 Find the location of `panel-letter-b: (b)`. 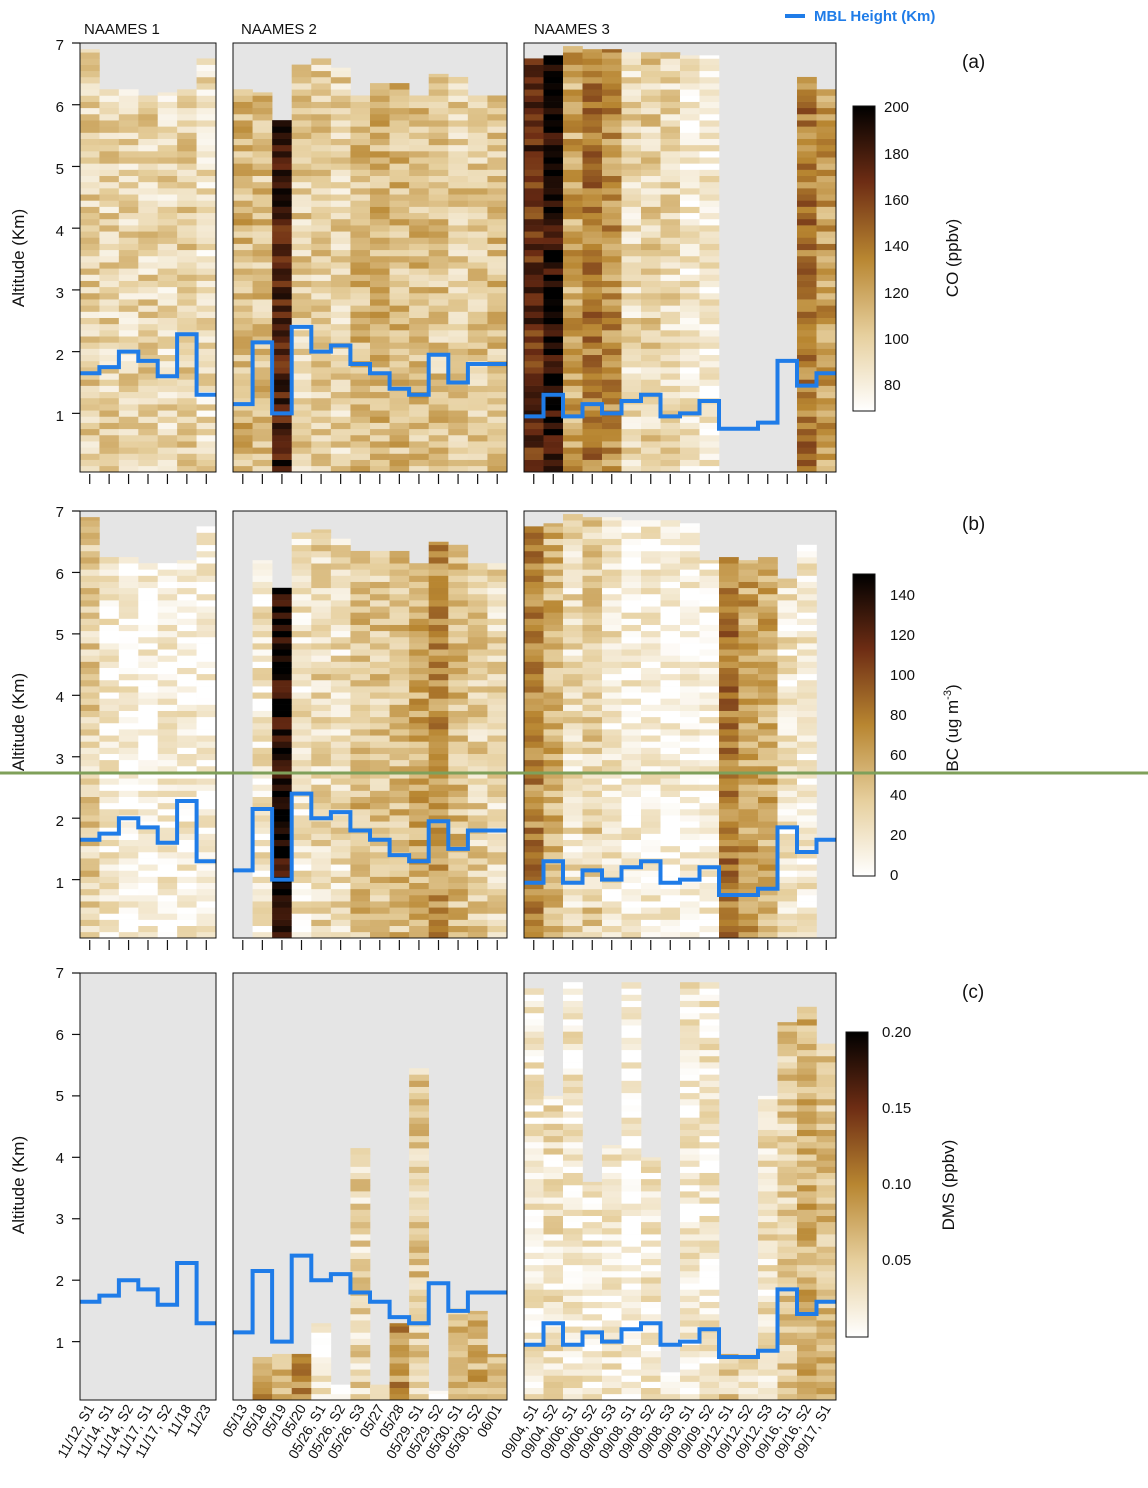

panel-letter-b: (b) is located at coordinates (973, 524).